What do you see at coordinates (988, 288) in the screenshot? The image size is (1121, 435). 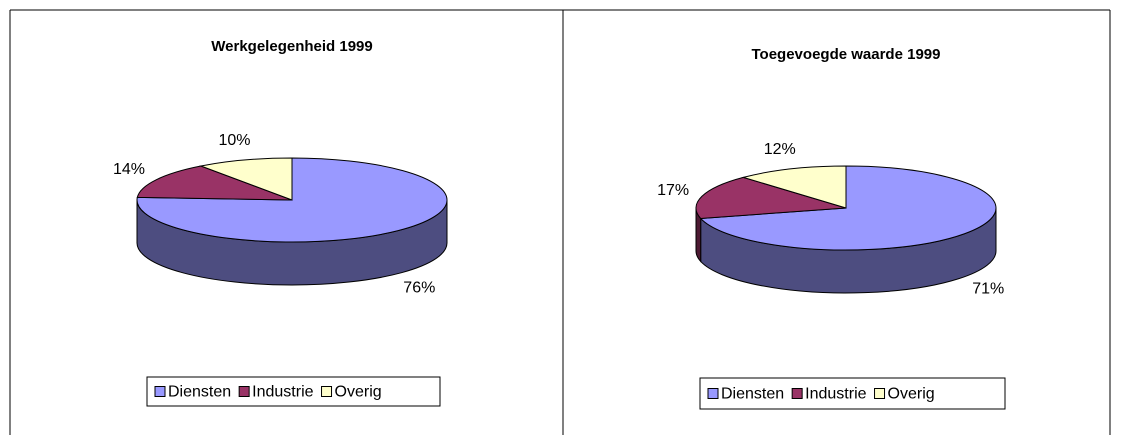 I see `data-label: 71%` at bounding box center [988, 288].